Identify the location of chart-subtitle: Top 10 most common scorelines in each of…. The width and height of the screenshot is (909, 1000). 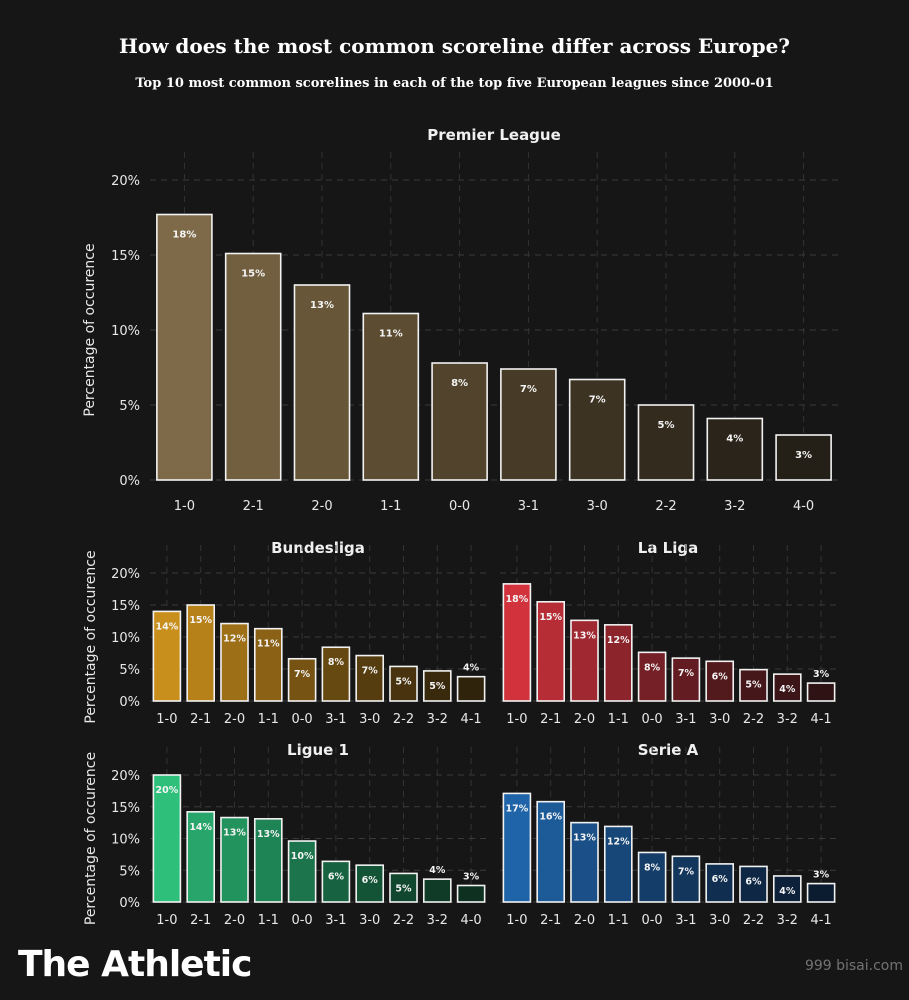
(454, 83).